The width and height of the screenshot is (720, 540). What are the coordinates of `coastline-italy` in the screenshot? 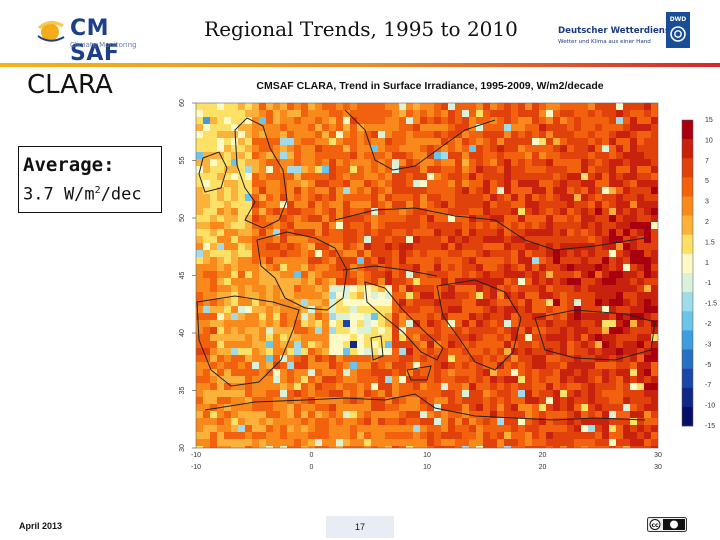 It's located at (404, 321).